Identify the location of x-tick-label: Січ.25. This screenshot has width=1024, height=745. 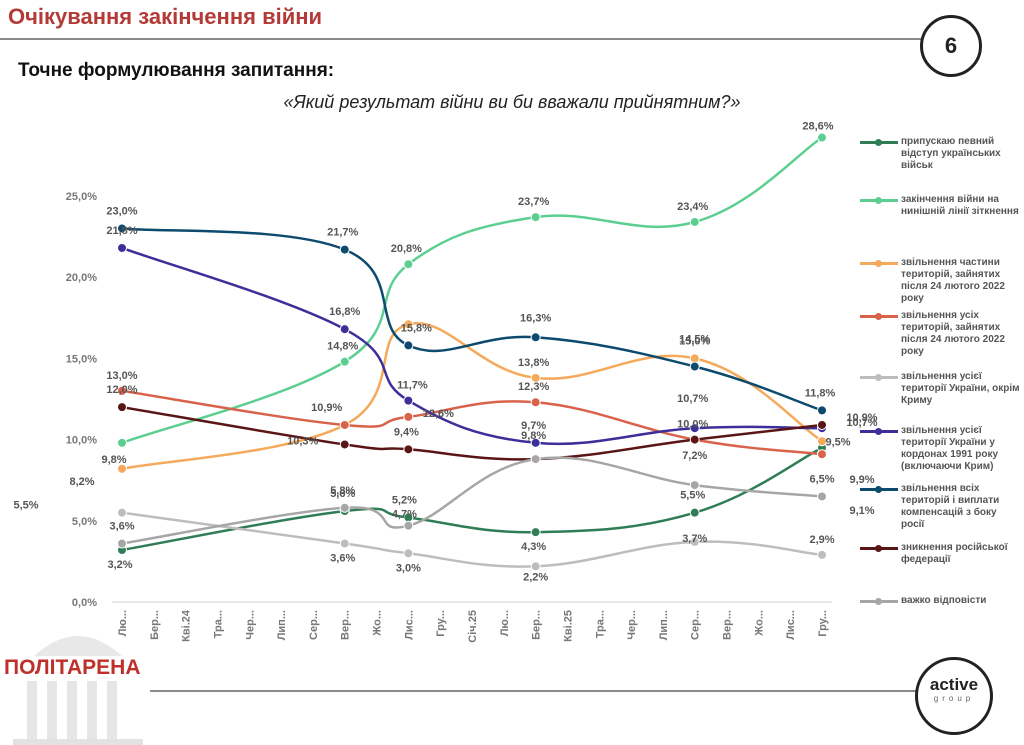
(473, 626).